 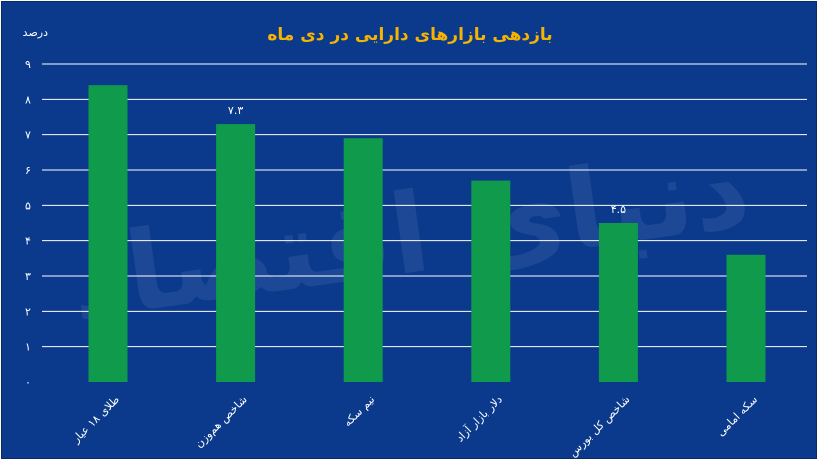 I want to click on y-tick-labels: ۰ ۱ ۲ ۳ ۴ ۵ ۶ ۷ ۸ ۹, so click(x=28, y=223).